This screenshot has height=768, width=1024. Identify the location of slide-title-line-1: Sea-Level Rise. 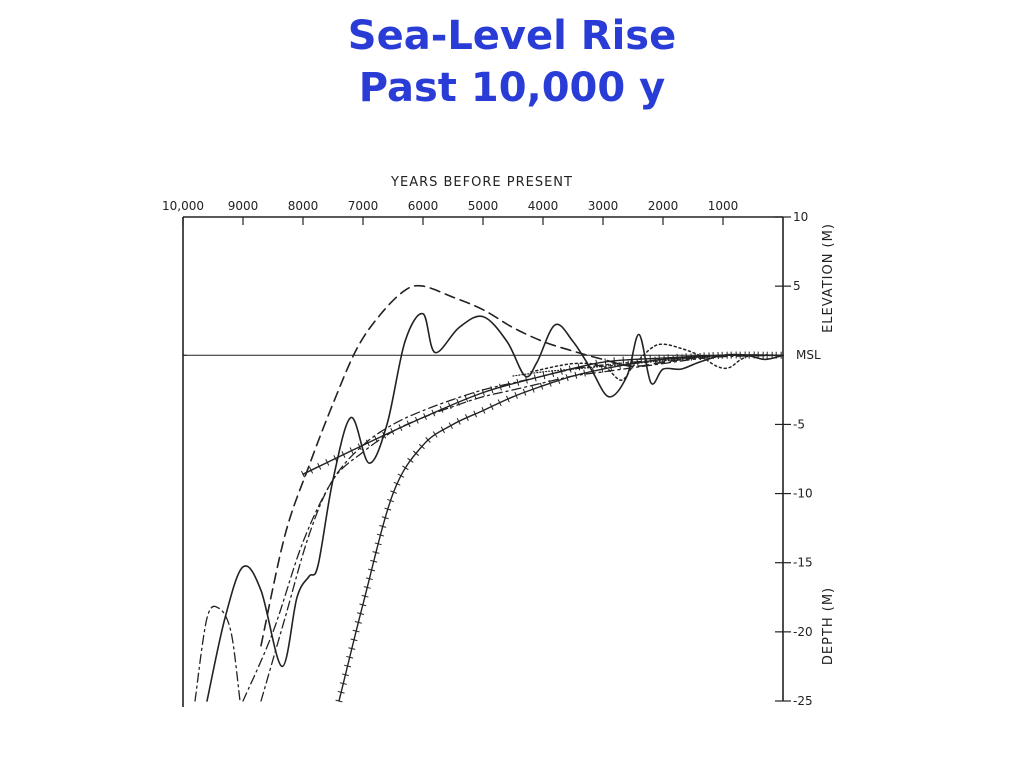
(512, 36).